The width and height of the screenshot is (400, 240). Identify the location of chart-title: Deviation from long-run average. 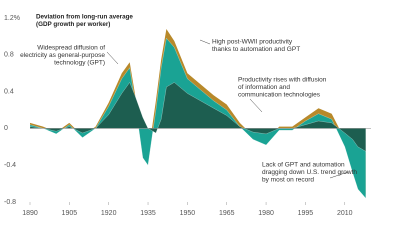
(84, 17).